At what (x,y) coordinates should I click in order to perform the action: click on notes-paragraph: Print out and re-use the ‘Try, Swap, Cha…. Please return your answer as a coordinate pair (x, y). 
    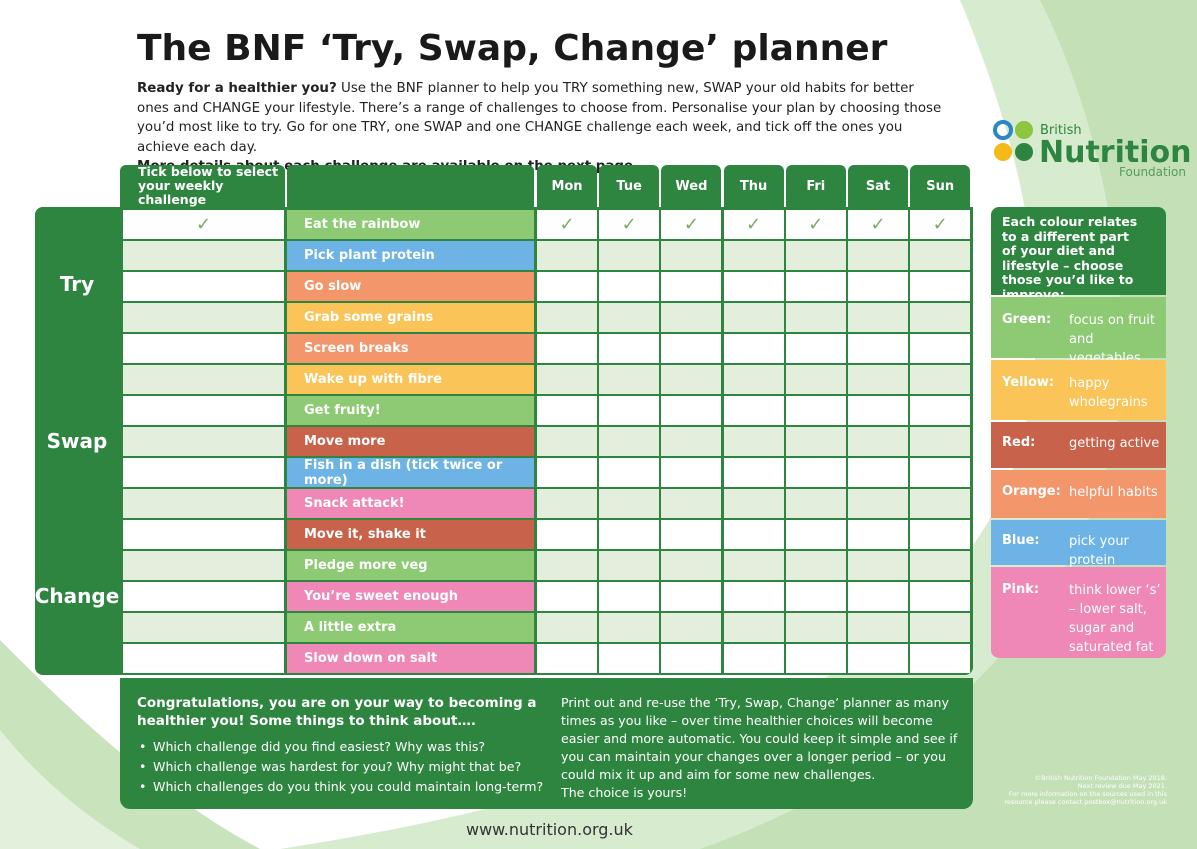
    Looking at the image, I should click on (761, 748).